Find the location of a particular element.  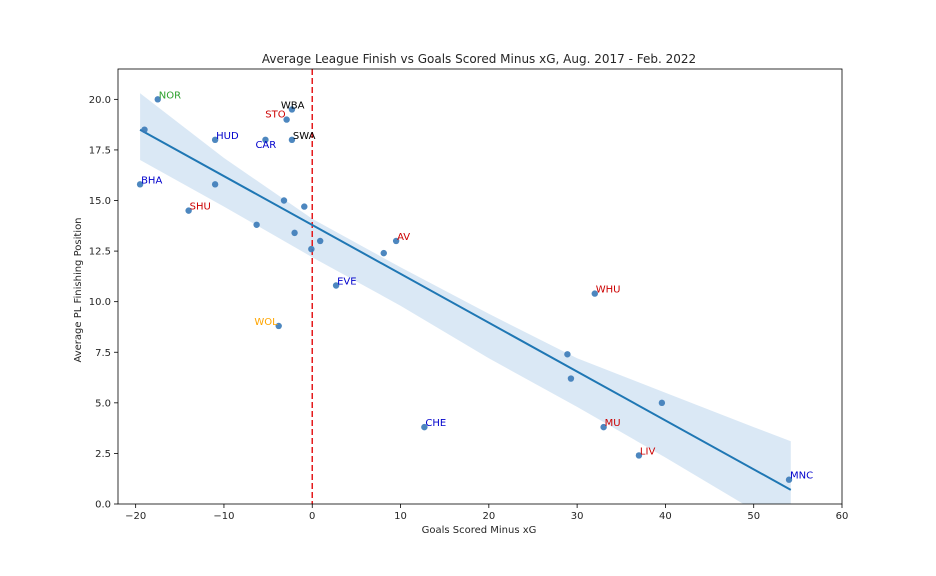

point-label: HUD is located at coordinates (227, 136).